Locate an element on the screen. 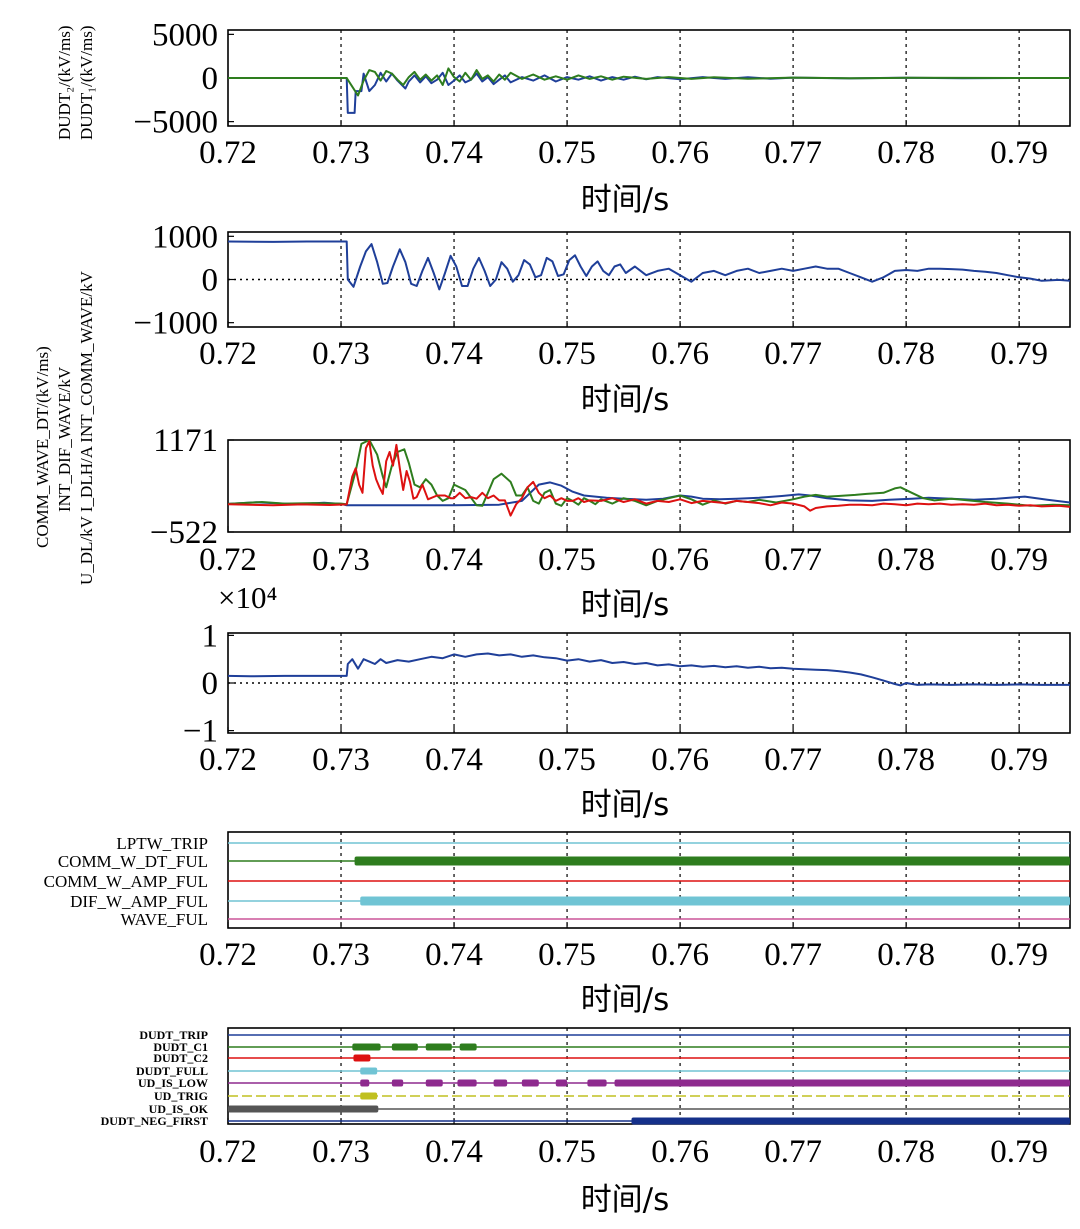  ylabel-comm-wave-dt: COMM_WAVE_DT/(kV/ms) is located at coordinates (42, 447).